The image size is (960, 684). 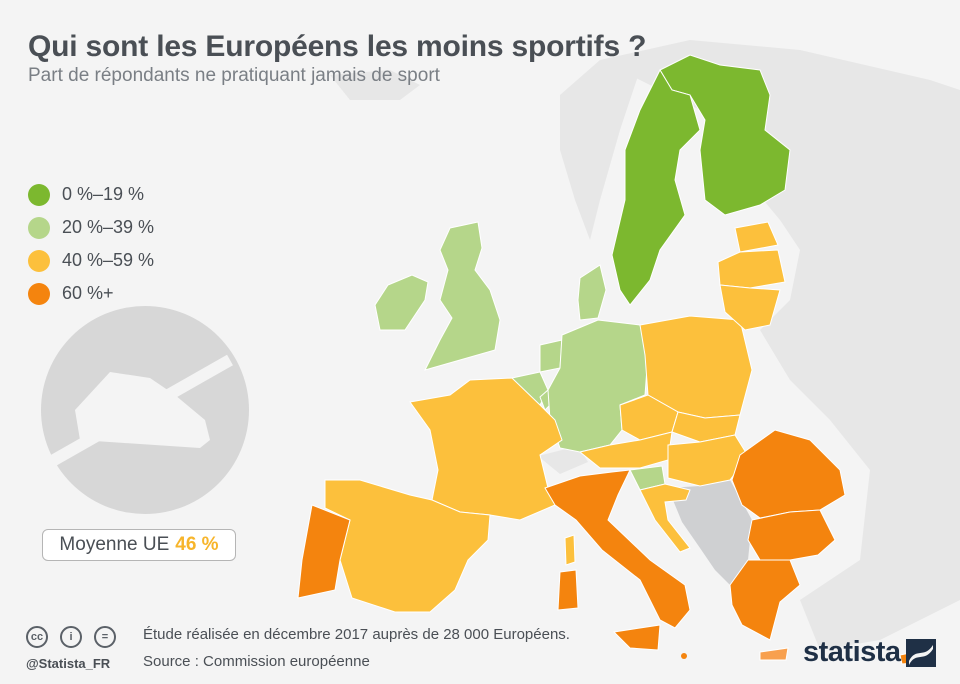 I want to click on eu-average-label: Moyenne UE, so click(x=114, y=544).